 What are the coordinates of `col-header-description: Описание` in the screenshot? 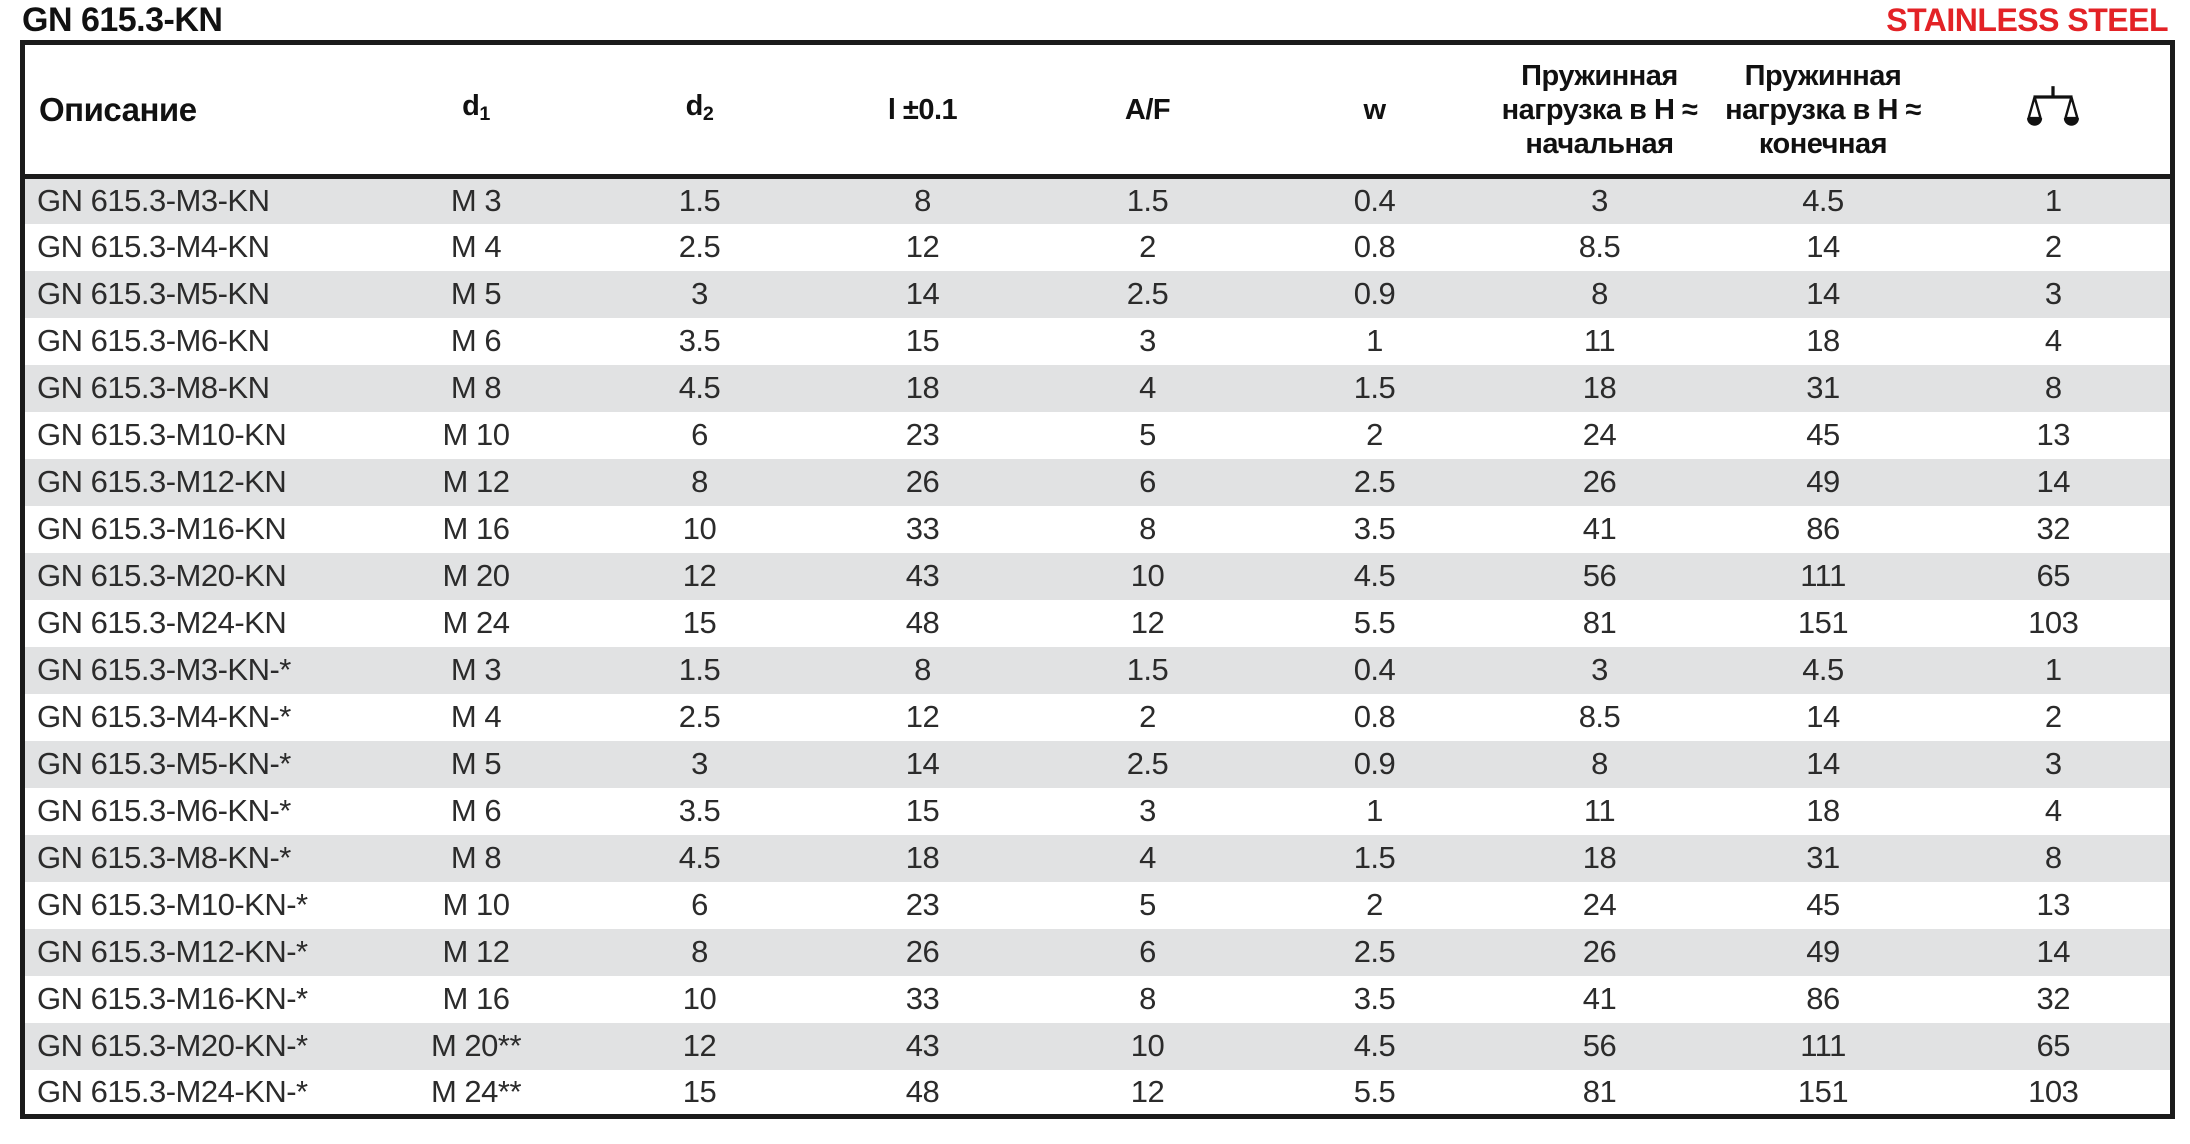 It's located at (192, 110).